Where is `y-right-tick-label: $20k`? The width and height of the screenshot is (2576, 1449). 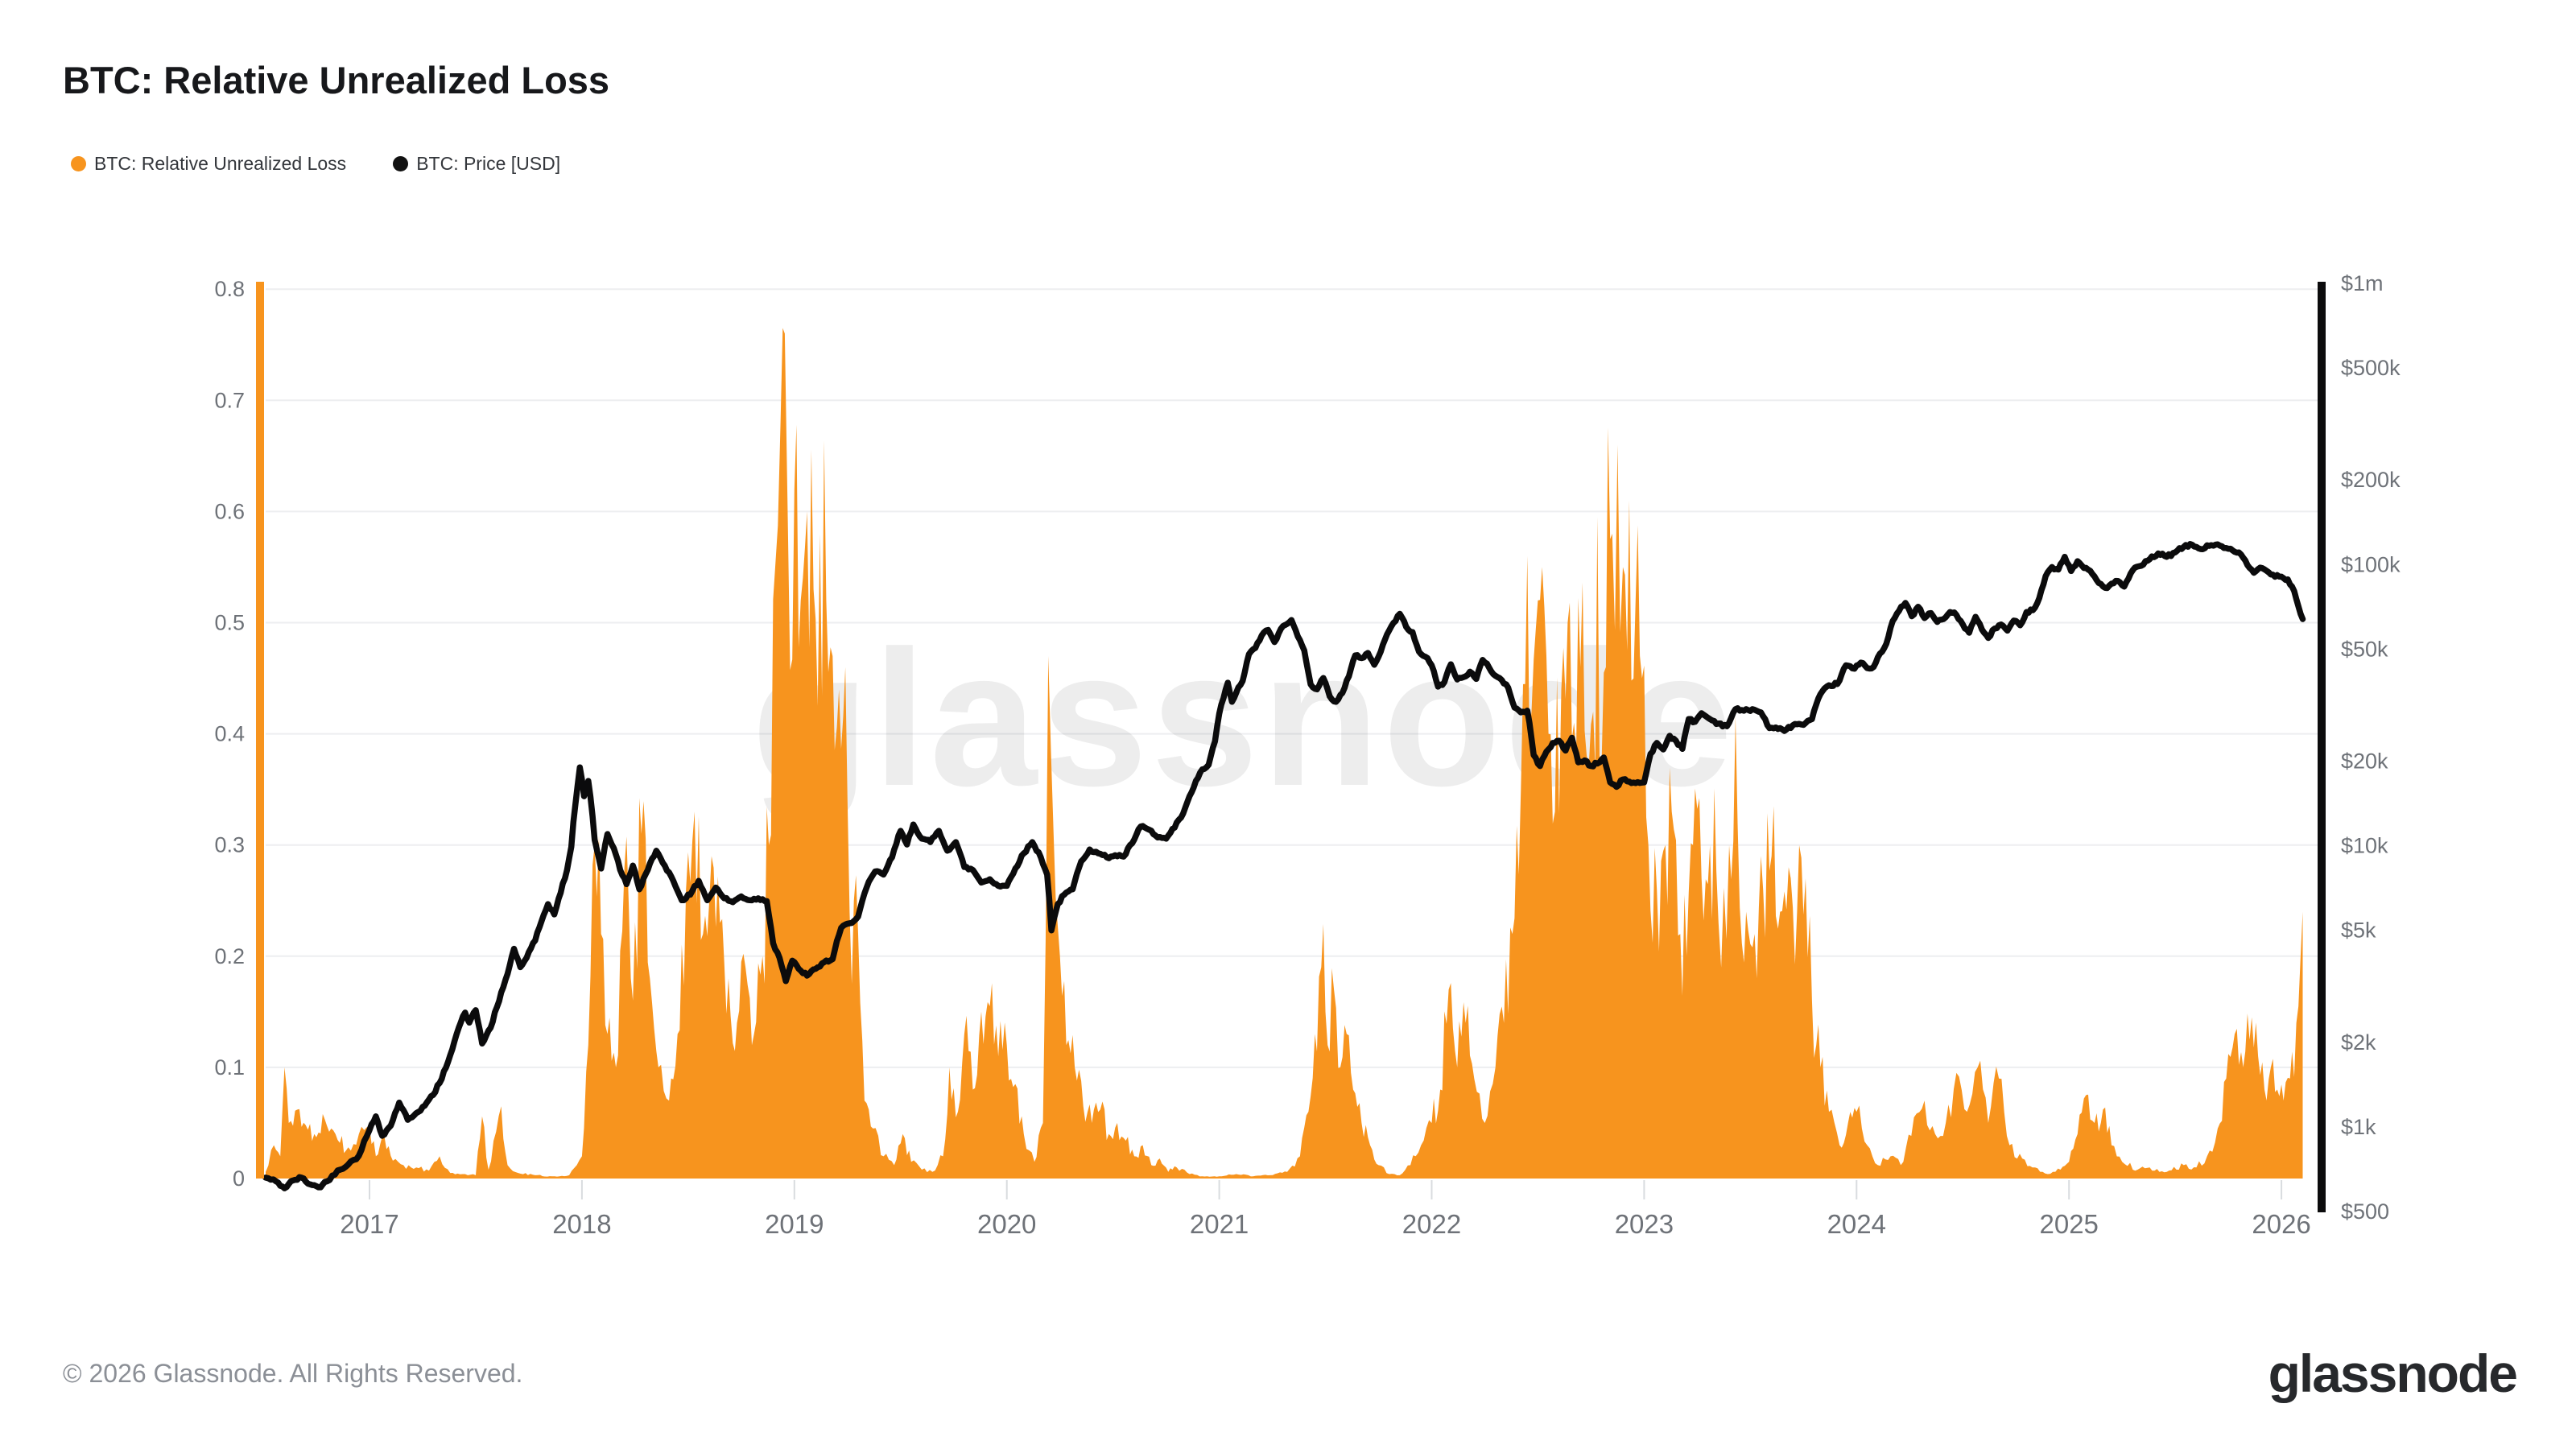
y-right-tick-label: $20k is located at coordinates (2364, 761).